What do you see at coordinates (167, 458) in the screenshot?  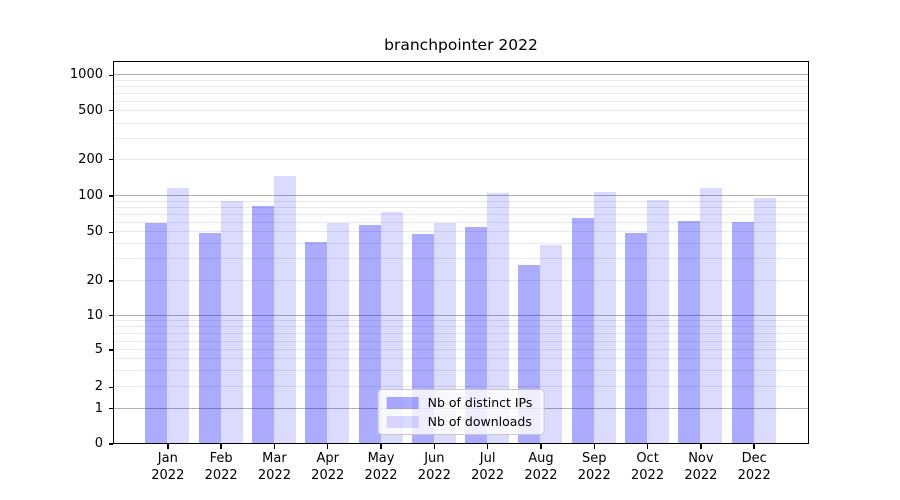 I see `x-tick-month: Jan` at bounding box center [167, 458].